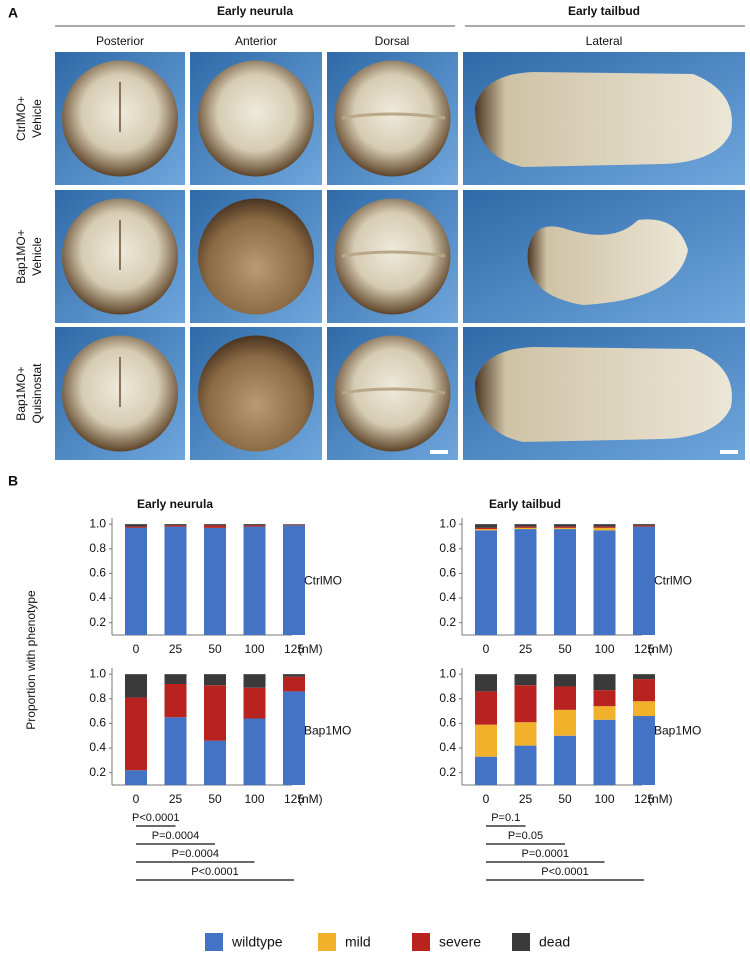 The image size is (750, 963). What do you see at coordinates (254, 799) in the screenshot?
I see `x-tick-label: 100` at bounding box center [254, 799].